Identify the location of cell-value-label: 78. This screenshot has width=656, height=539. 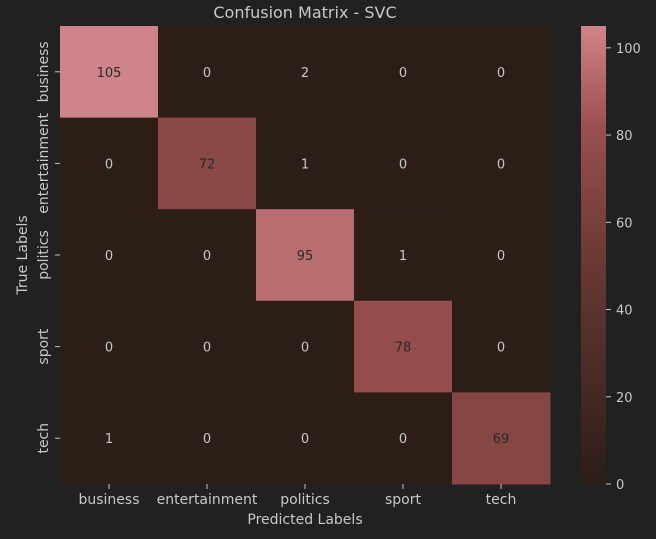
(403, 348).